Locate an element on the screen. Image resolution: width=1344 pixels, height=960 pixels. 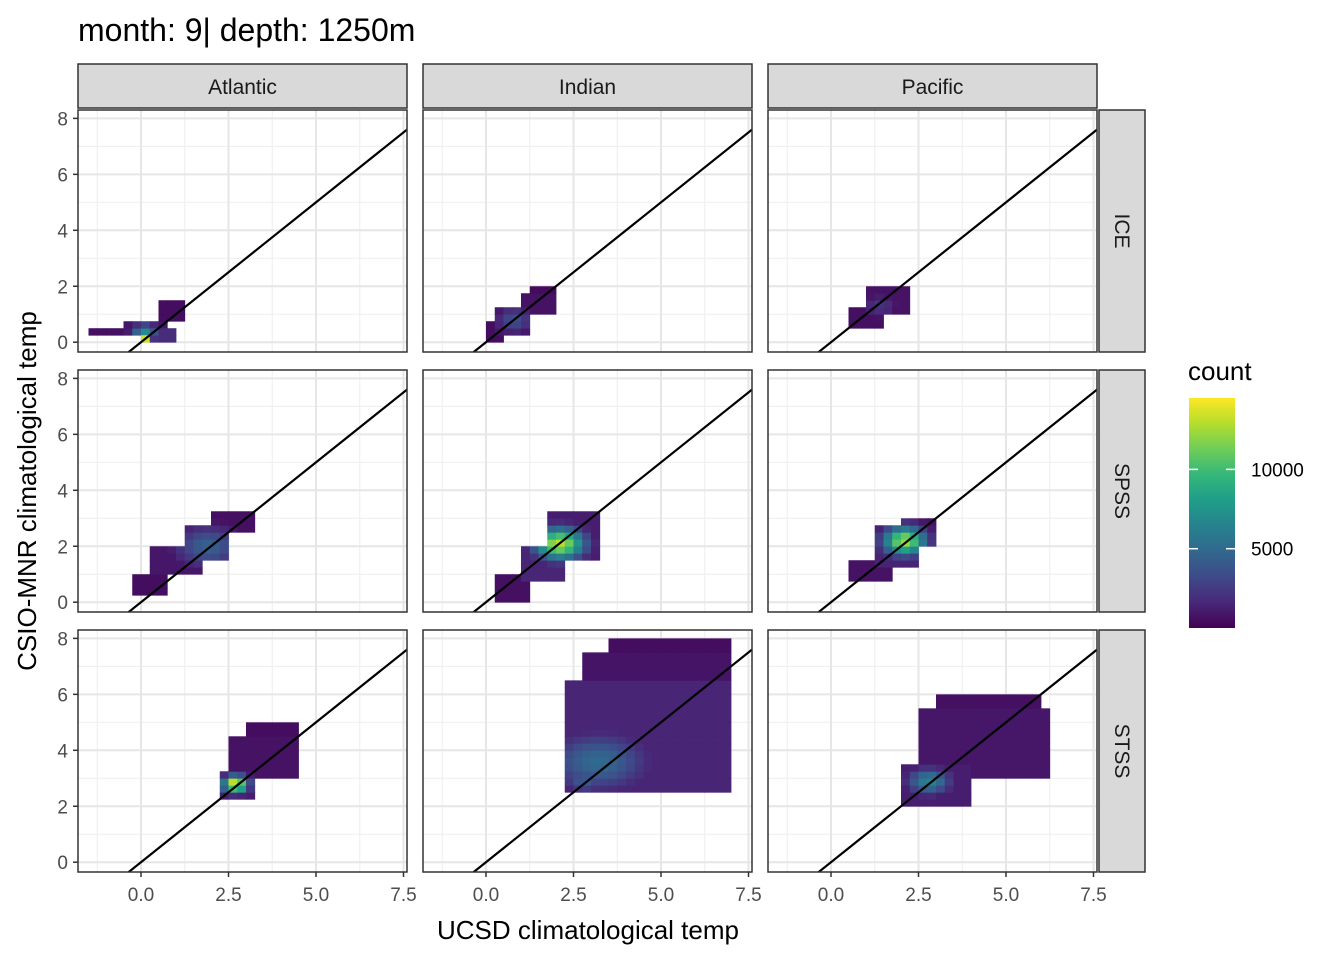
panel-pacific-spss is located at coordinates (932, 491).